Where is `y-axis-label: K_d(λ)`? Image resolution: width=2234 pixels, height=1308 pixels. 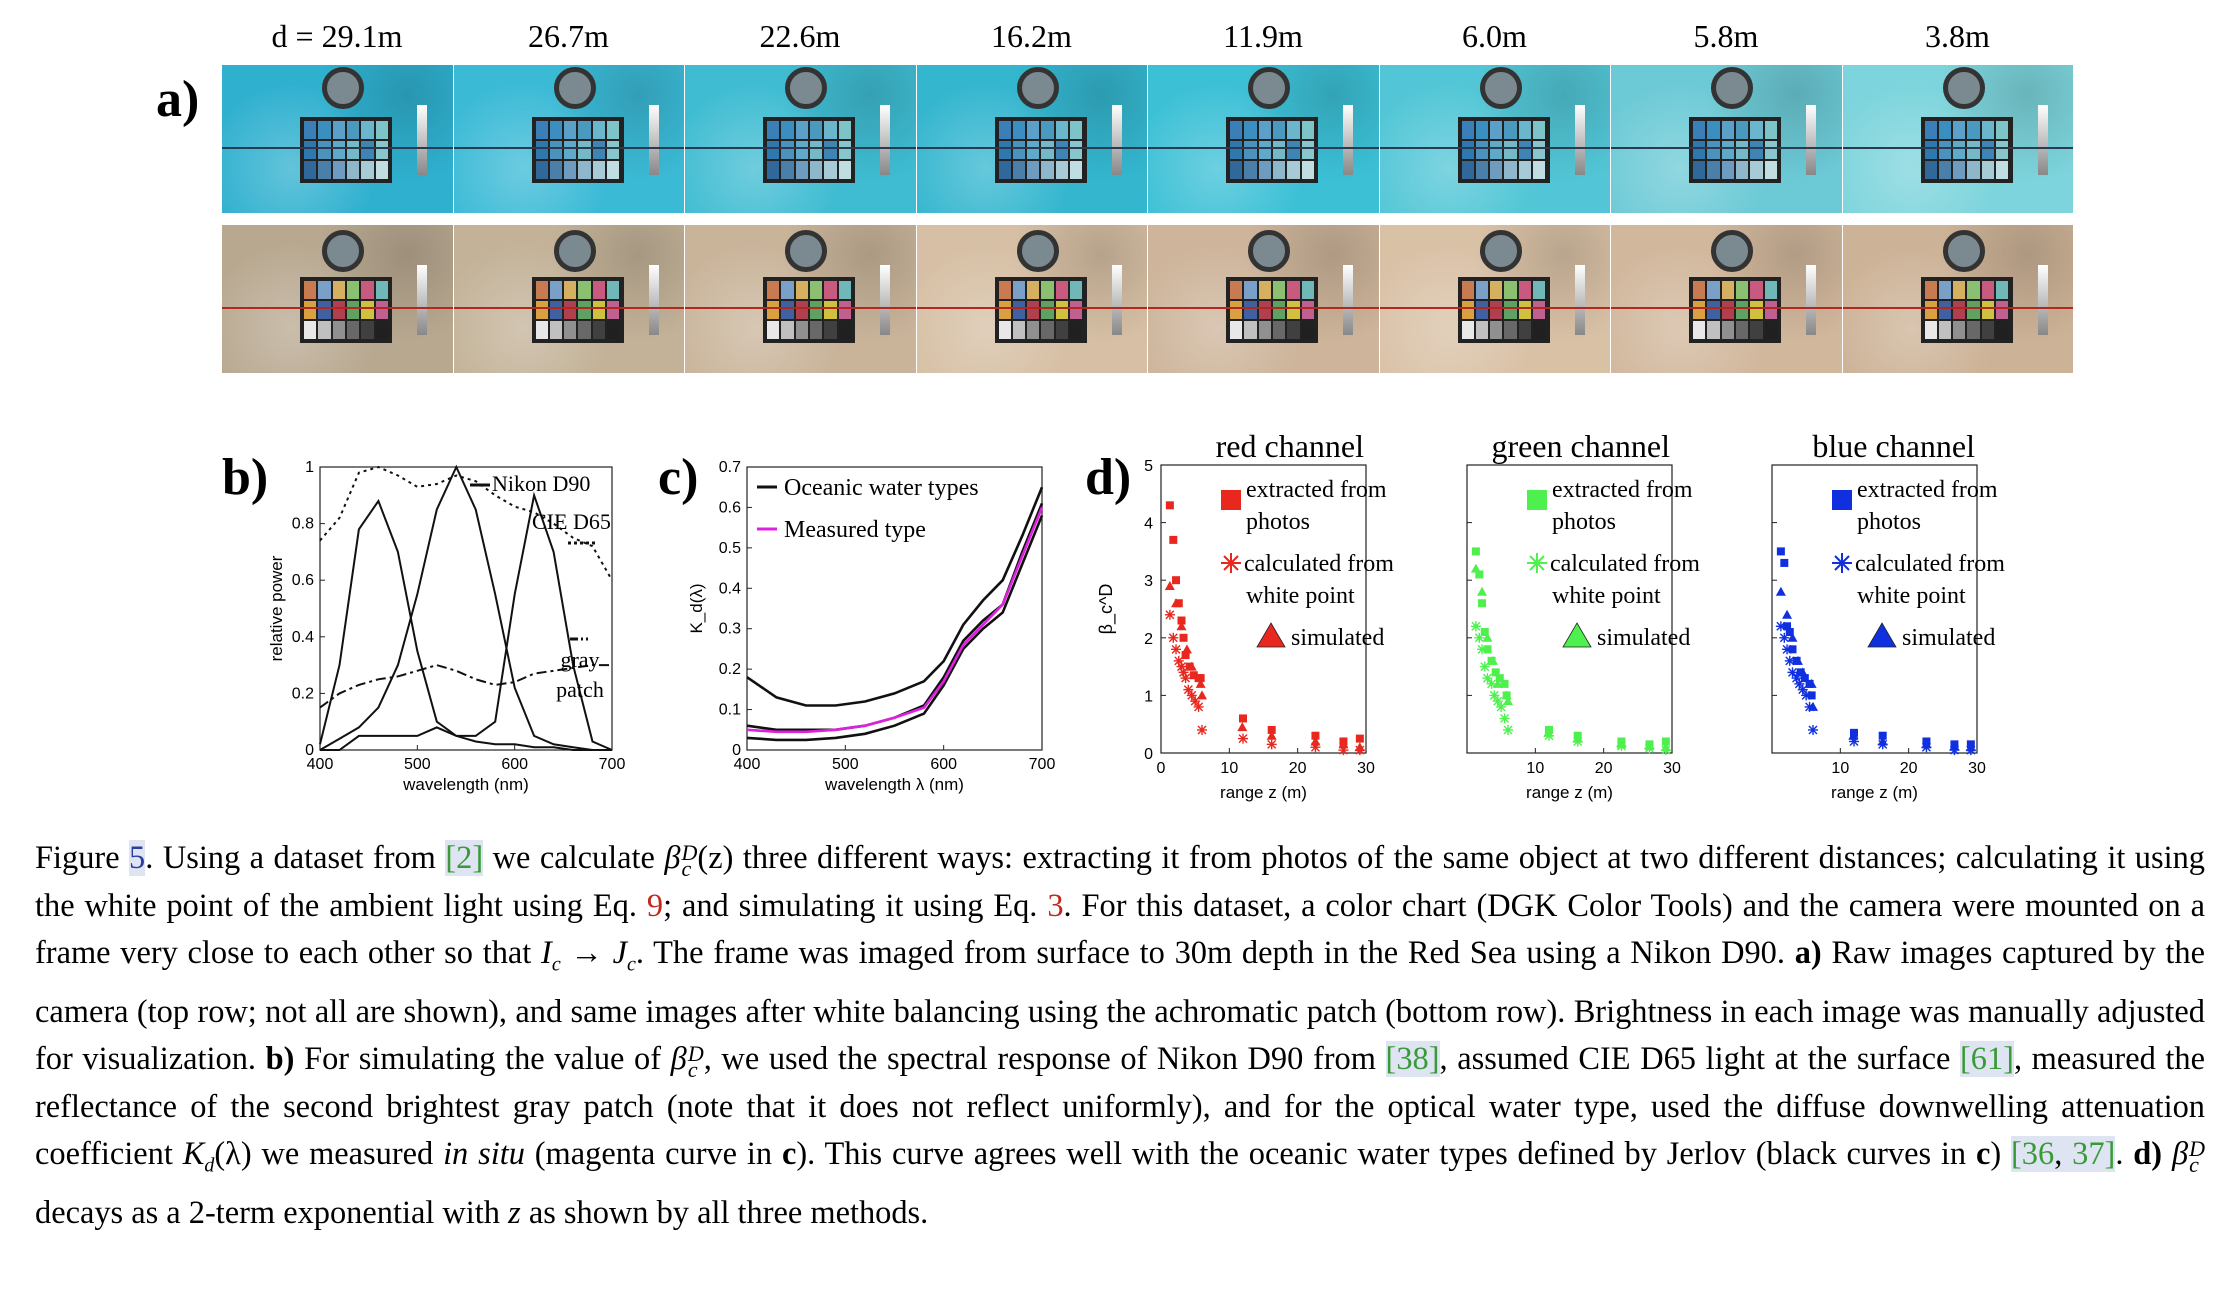
y-axis-label: K_d(λ) is located at coordinates (696, 608).